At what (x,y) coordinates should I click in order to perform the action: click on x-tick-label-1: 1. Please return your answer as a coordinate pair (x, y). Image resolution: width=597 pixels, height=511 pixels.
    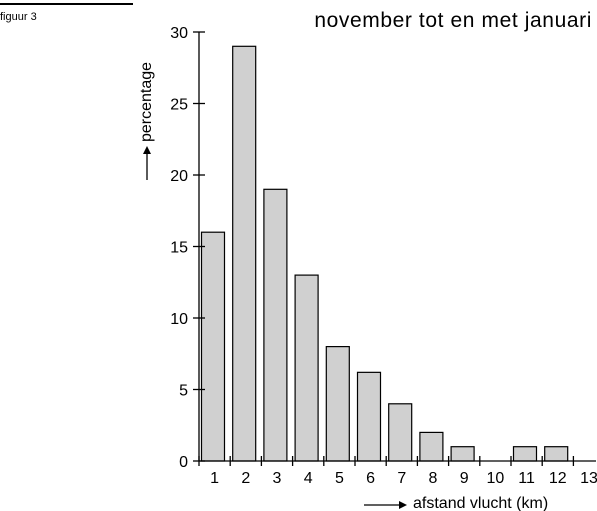
    Looking at the image, I should click on (214, 478).